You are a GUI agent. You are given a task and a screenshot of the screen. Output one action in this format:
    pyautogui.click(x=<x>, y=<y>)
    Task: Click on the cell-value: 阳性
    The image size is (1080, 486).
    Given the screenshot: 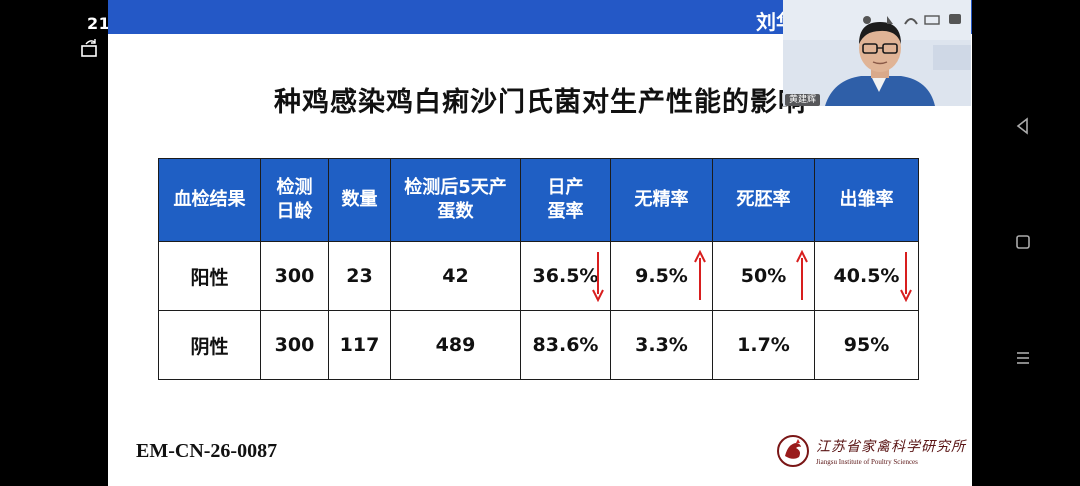 What is the action you would take?
    pyautogui.click(x=209, y=277)
    